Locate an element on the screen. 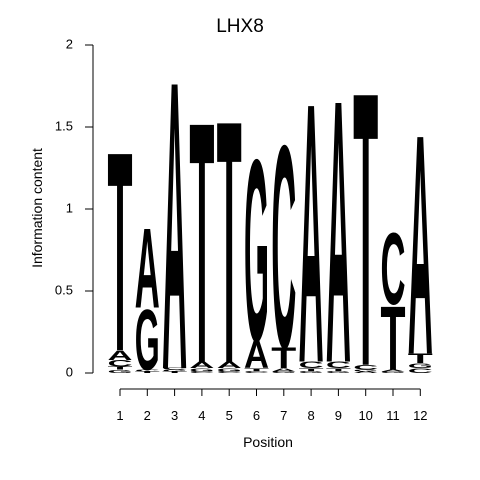  x-tick-label: 5 is located at coordinates (229, 415).